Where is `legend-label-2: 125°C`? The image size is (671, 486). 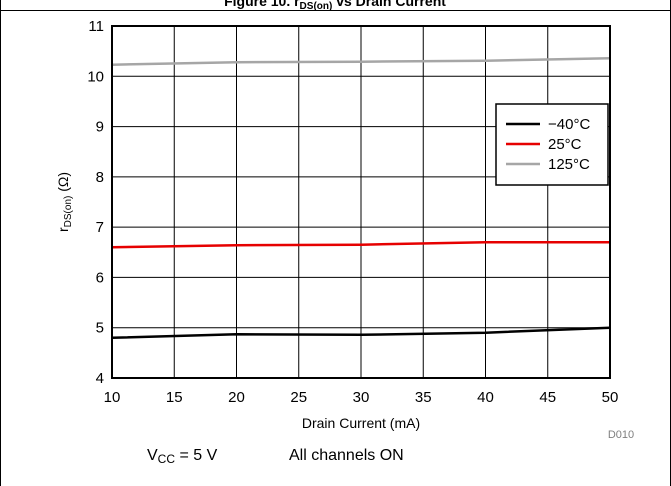
legend-label-2: 125°C is located at coordinates (569, 164).